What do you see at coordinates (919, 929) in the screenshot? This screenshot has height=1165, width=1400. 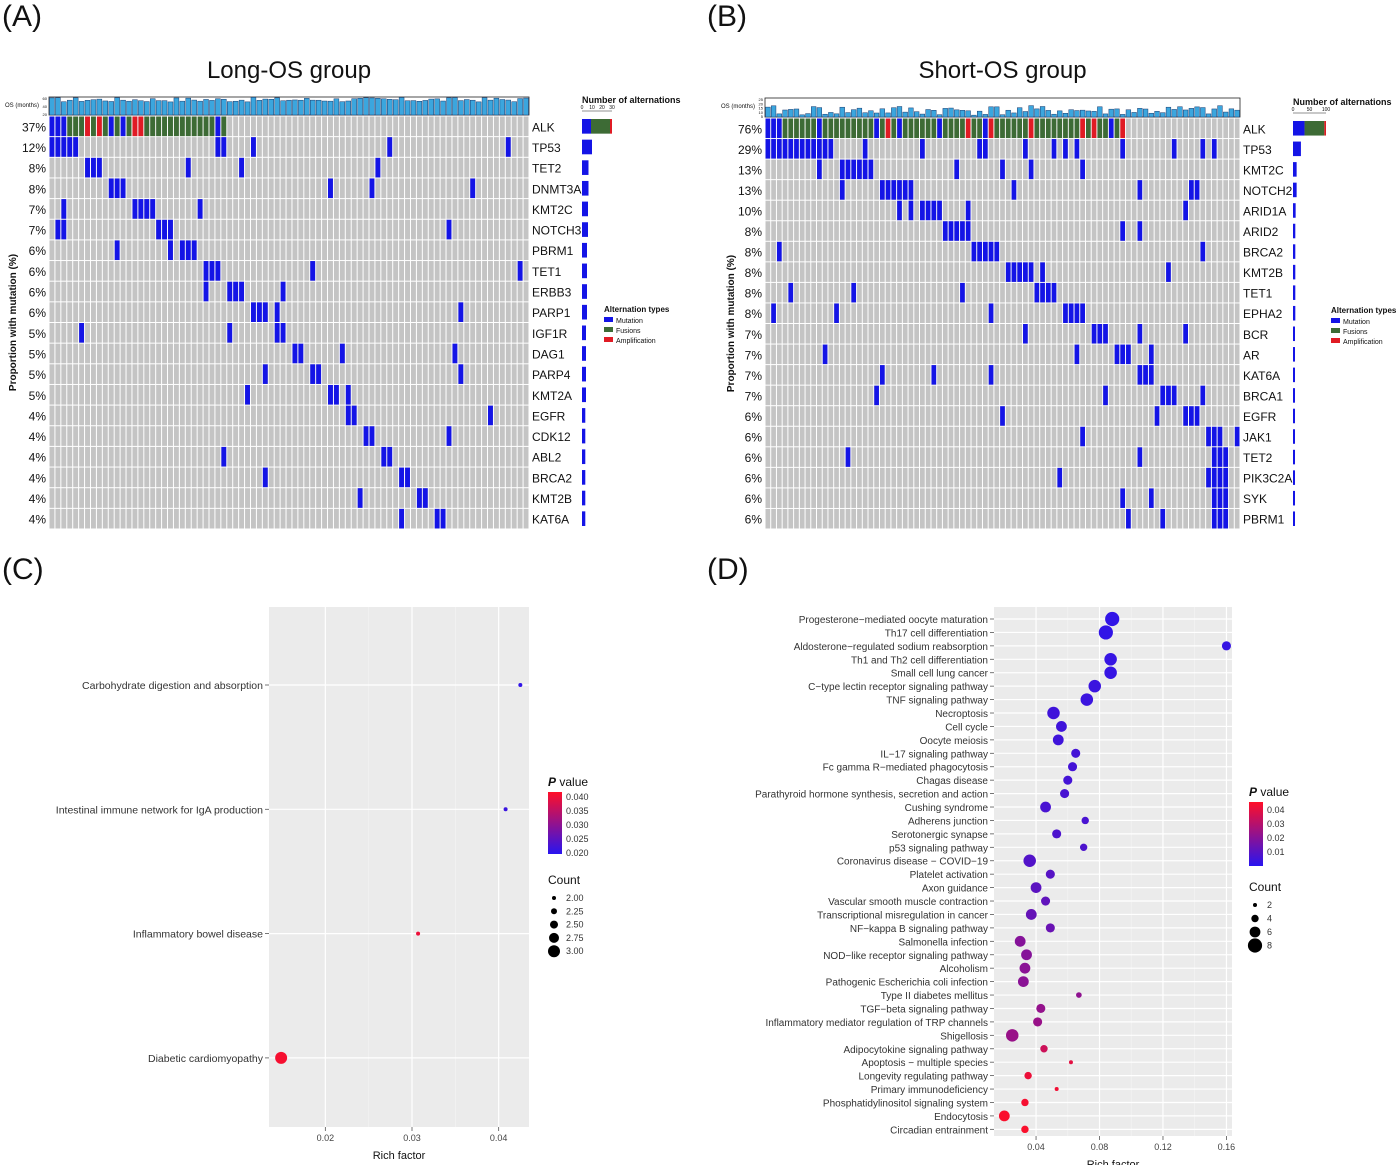 I see `term-label: NF−kappa B signaling pathway` at bounding box center [919, 929].